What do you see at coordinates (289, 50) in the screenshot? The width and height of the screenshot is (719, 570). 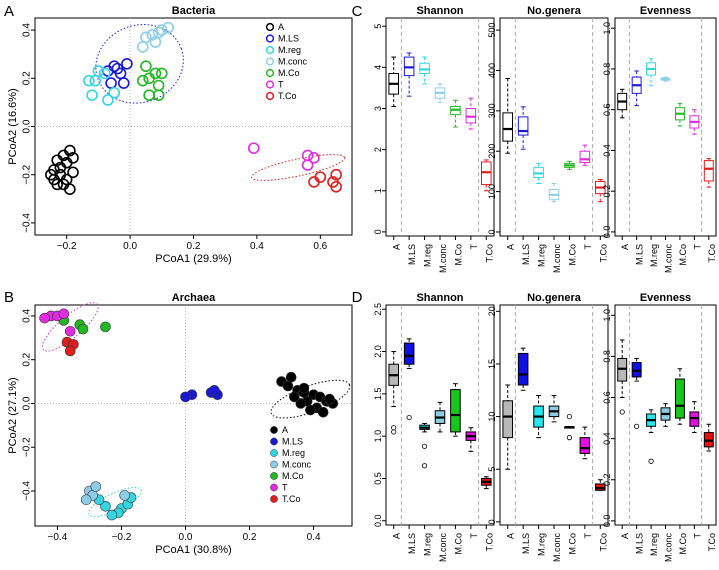 I see `panel-a-legend-label: M.reg` at bounding box center [289, 50].